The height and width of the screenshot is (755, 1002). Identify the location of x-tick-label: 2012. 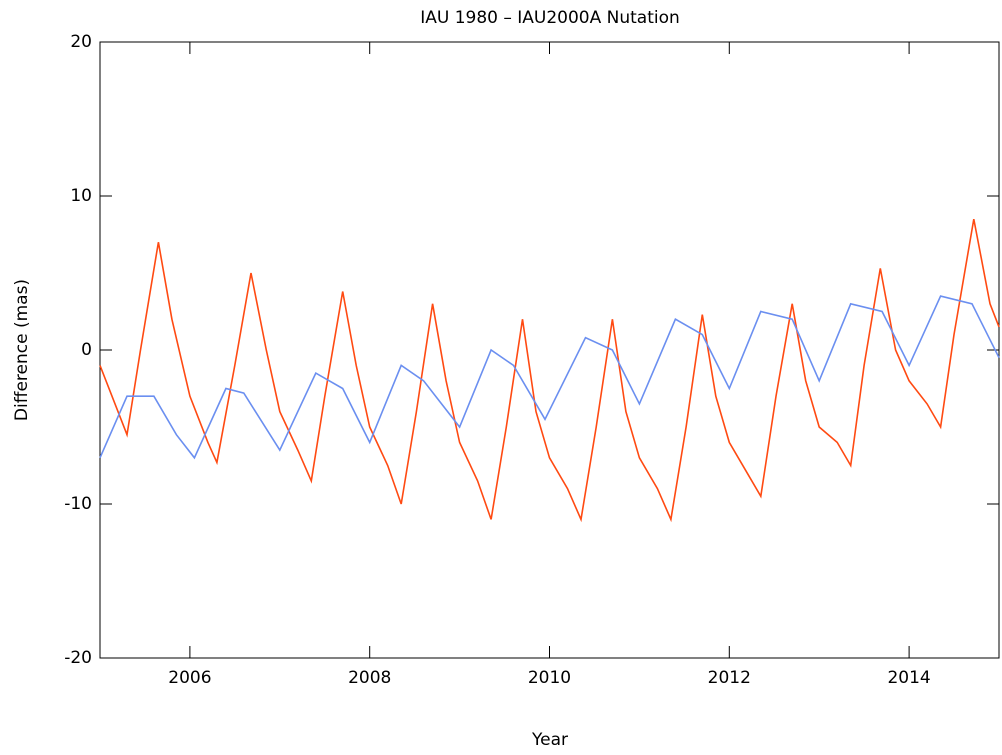
(729, 678).